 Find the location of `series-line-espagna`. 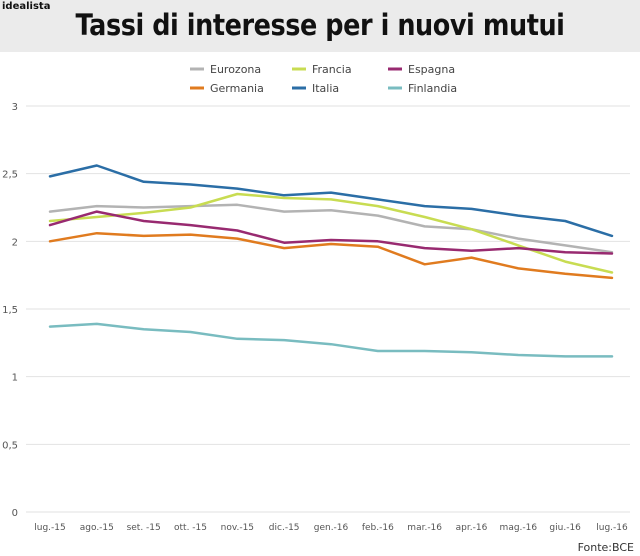

series-line-espagna is located at coordinates (331, 232).